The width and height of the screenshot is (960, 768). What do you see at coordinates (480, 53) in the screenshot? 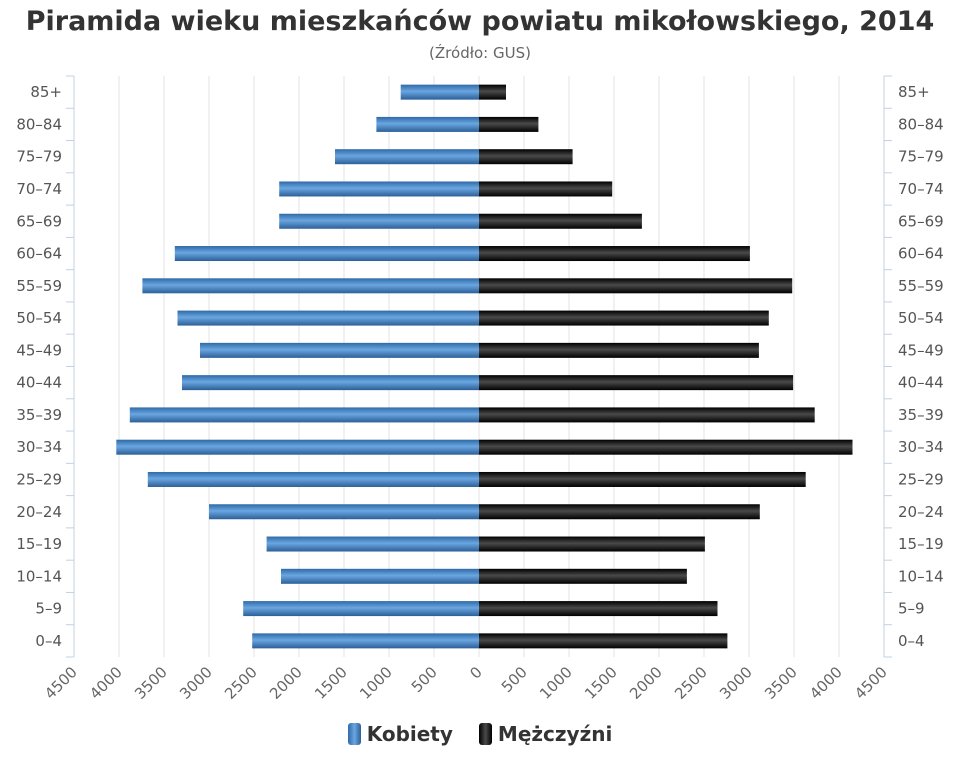
I see `chart-subtitle: (Źródło: GUS)` at bounding box center [480, 53].